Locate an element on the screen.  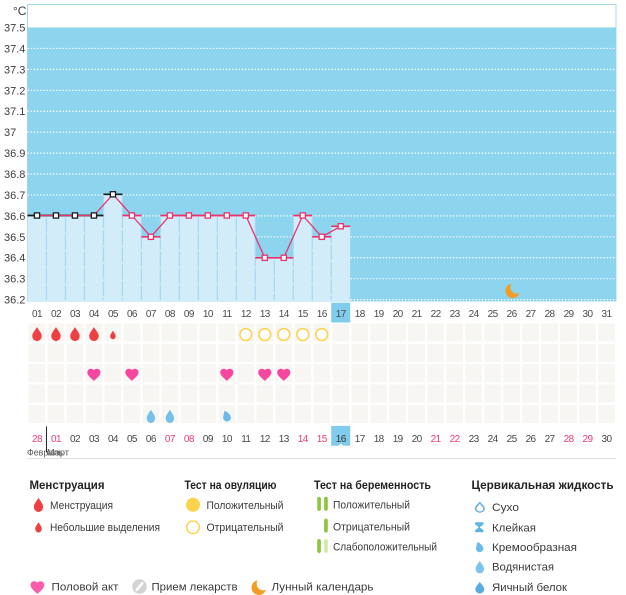
svg-text: 36.9 is located at coordinates (14, 154).